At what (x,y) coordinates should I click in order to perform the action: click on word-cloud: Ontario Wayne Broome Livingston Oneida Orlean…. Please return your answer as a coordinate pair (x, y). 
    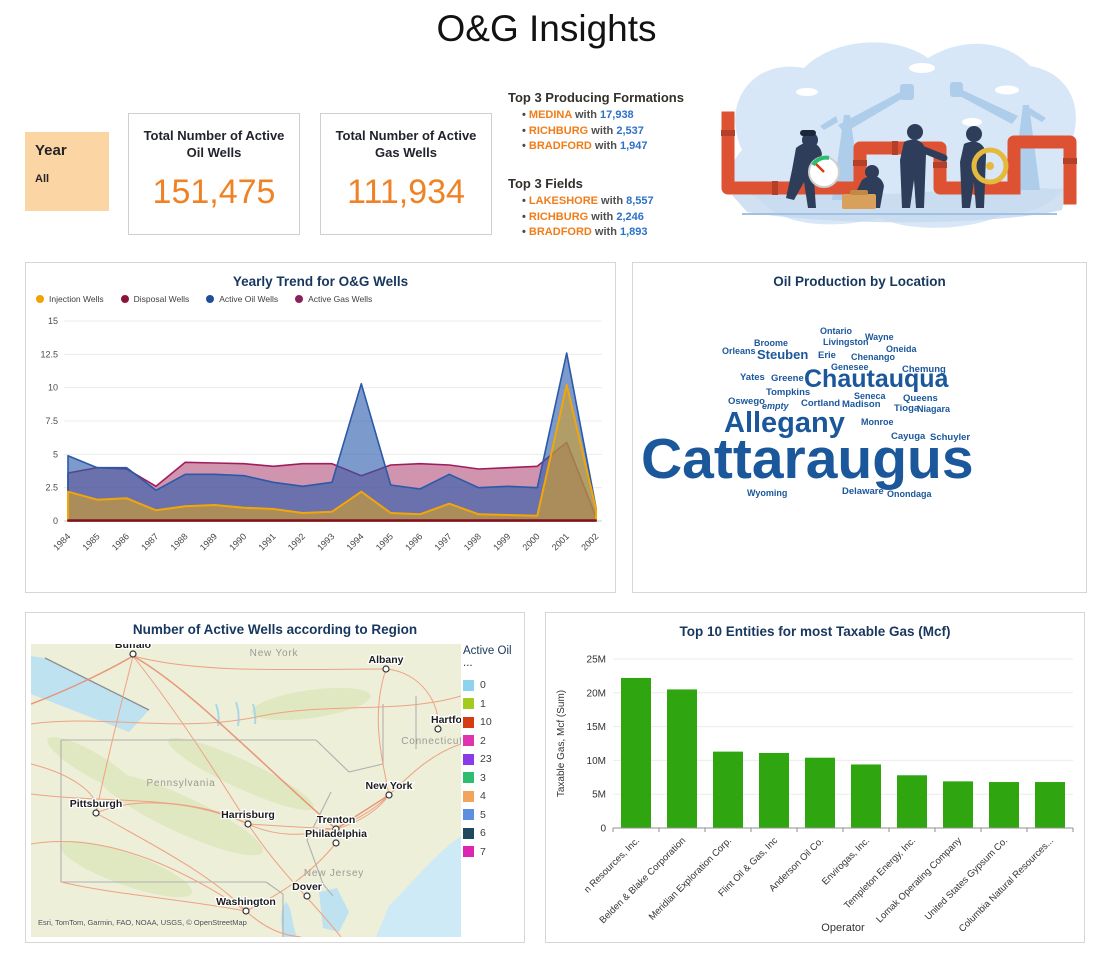
    Looking at the image, I should click on (859, 427).